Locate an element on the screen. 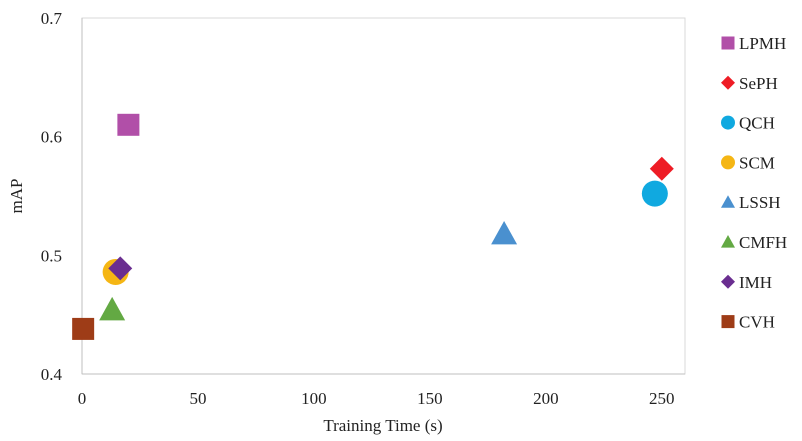 The width and height of the screenshot is (802, 441). x-tick-label: 0 is located at coordinates (82, 398).